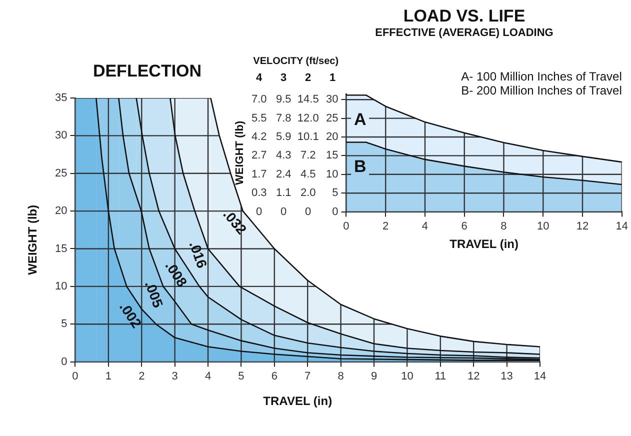 This screenshot has height=436, width=631. Describe the element at coordinates (259, 193) in the screenshot. I see `annotation: 0.3` at that location.